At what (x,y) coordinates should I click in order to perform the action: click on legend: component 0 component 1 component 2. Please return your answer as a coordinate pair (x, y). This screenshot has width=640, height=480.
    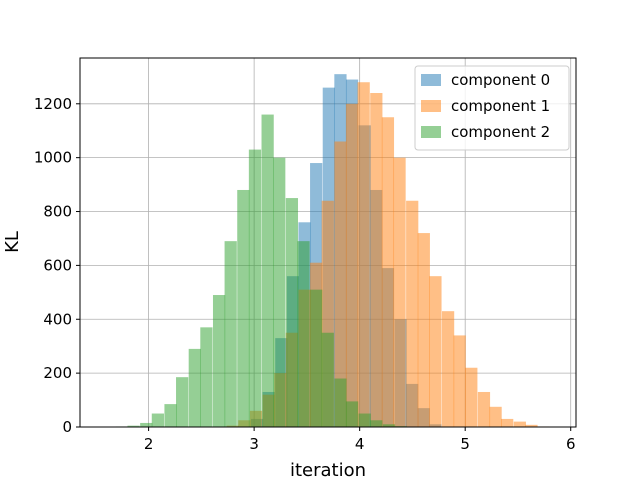
    Looking at the image, I should click on (492, 108).